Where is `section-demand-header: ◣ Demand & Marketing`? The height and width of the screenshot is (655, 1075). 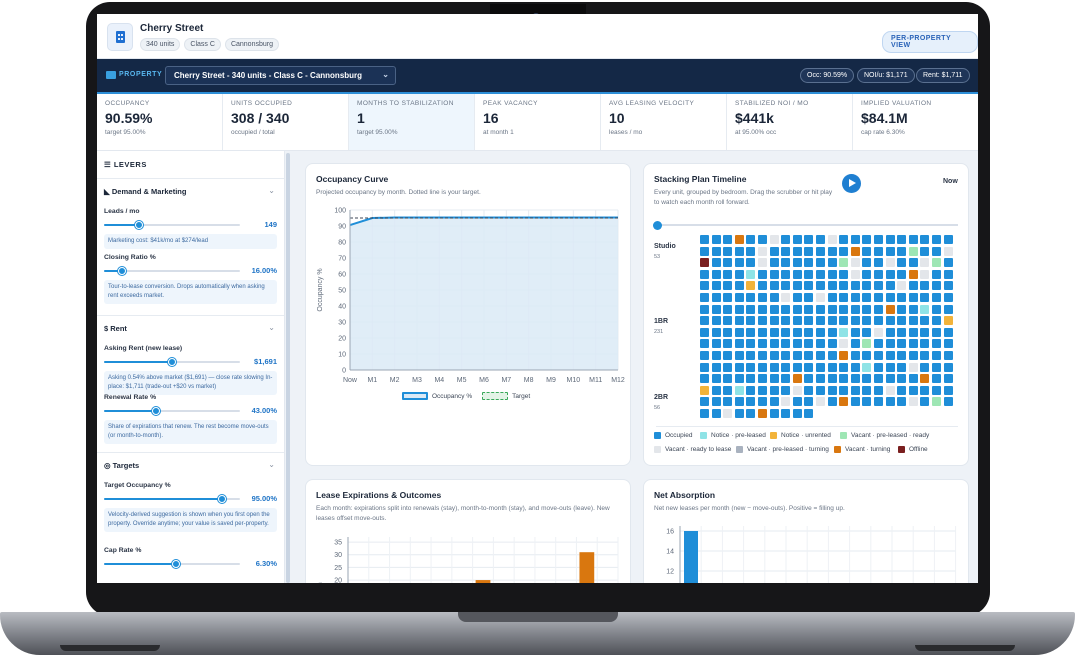
section-demand-header: ◣ Demand & Marketing is located at coordinates (145, 191).